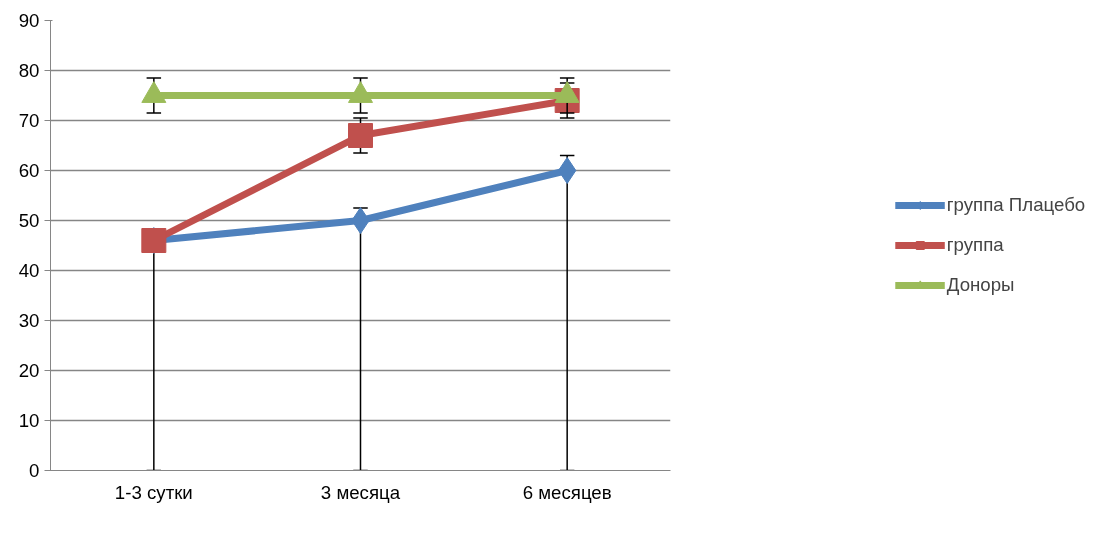 This screenshot has height=548, width=1118. What do you see at coordinates (980, 285) in the screenshot?
I see `legend-label: Доноры` at bounding box center [980, 285].